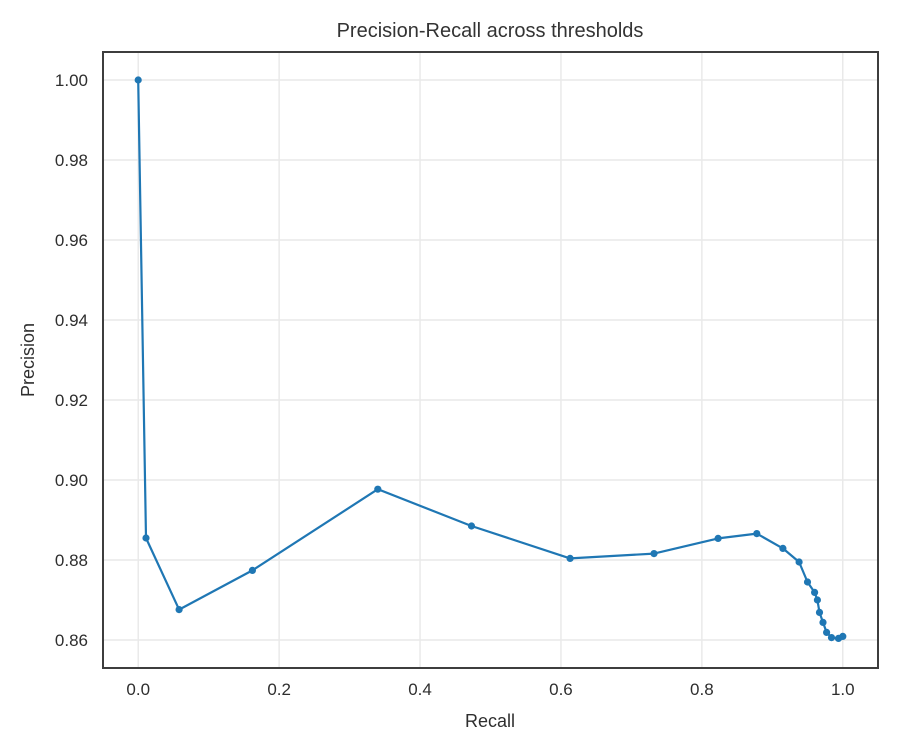 The image size is (900, 750). Describe the element at coordinates (71, 240) in the screenshot. I see `y-tick-label: 0.96` at that location.